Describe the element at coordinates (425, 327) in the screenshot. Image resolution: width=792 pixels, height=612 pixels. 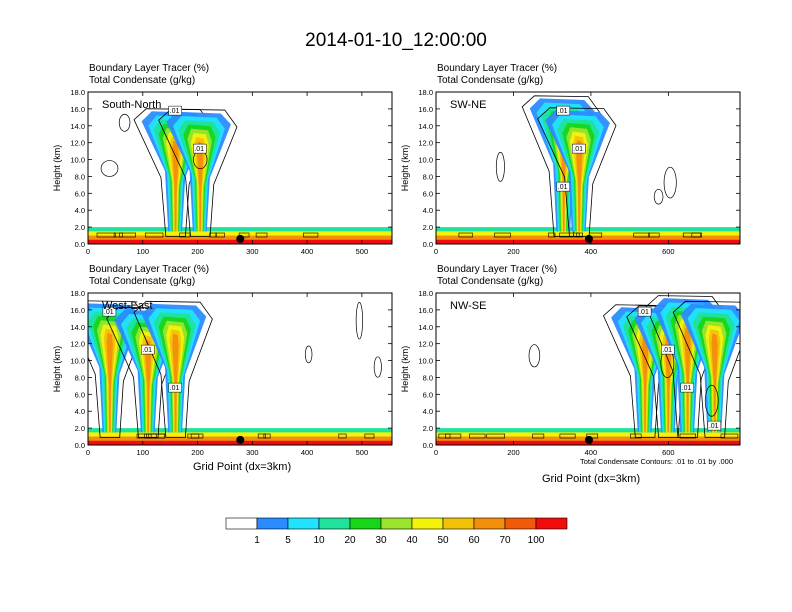
I see `y-tick-label: 14.0` at that location.